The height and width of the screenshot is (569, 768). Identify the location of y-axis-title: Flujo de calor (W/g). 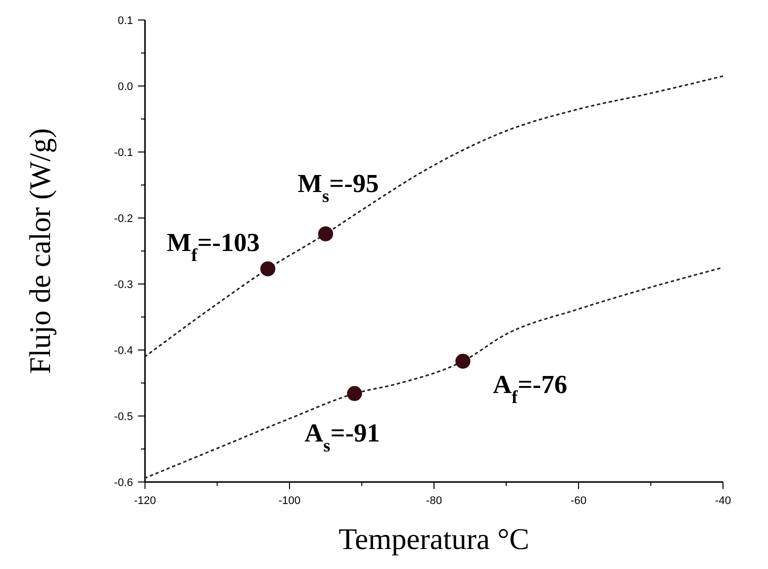
(40, 251).